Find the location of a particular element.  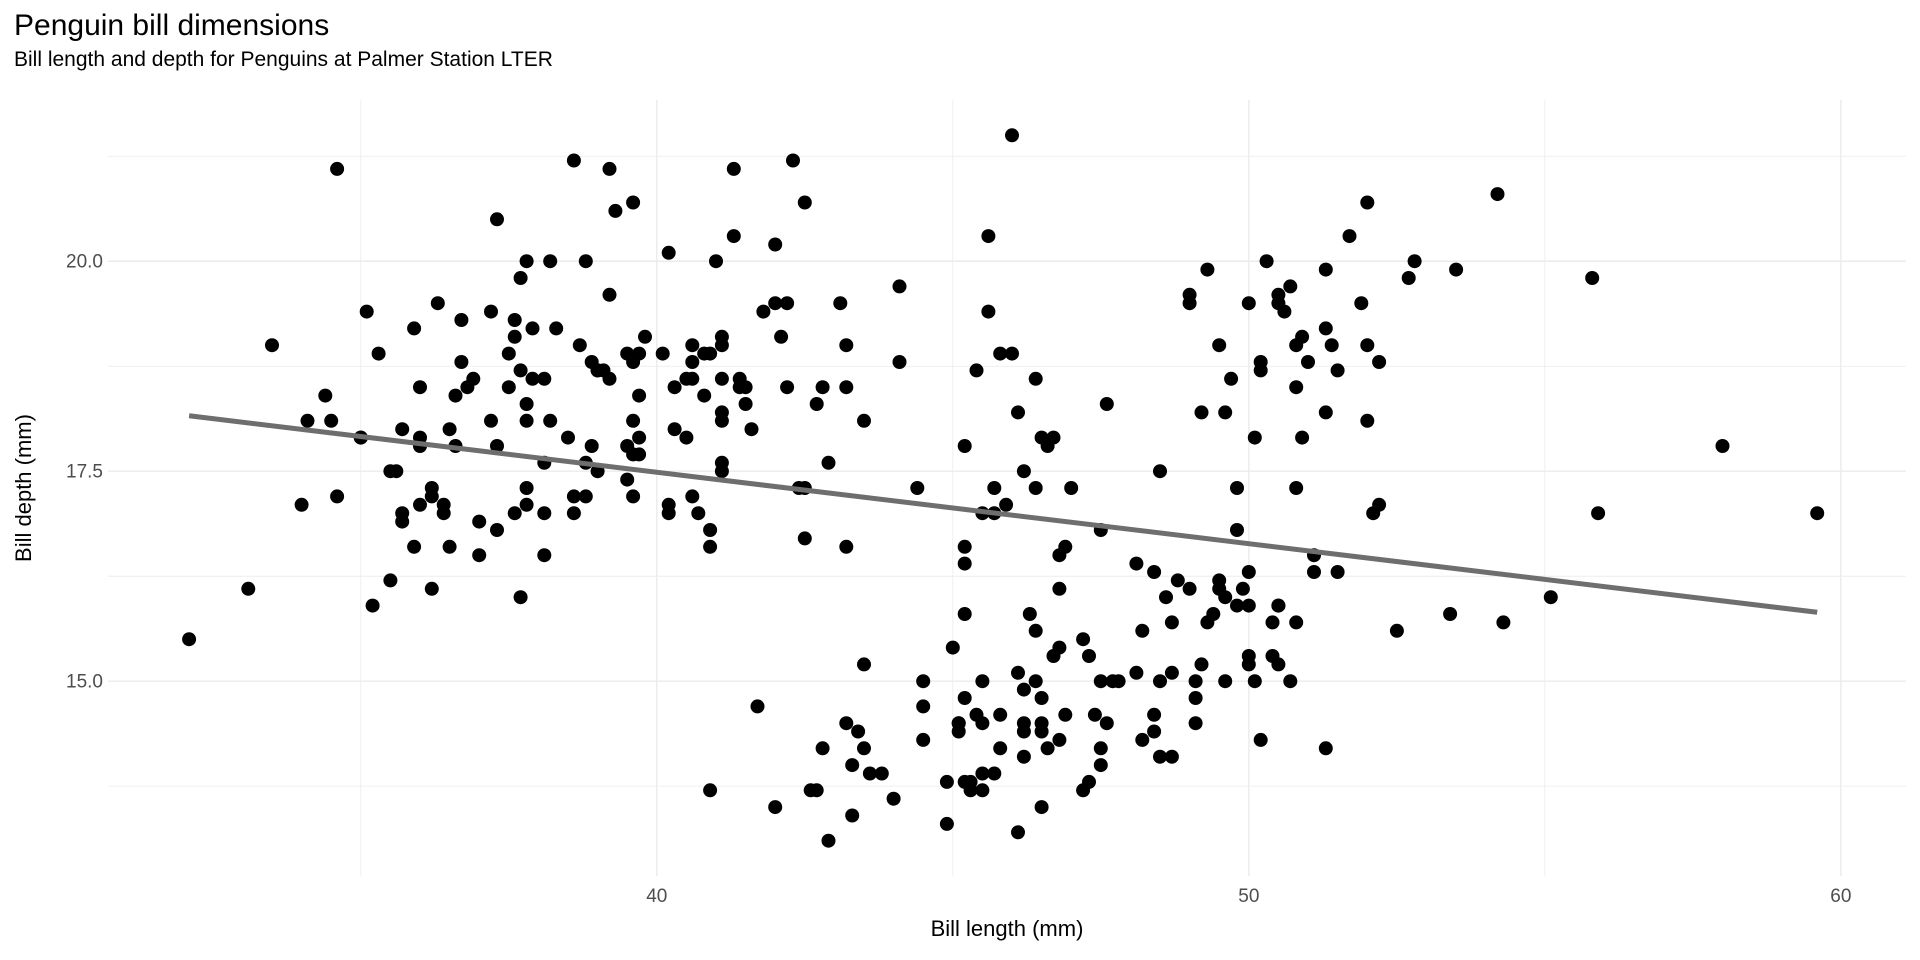

x-axis-tick-labels: 40 50 60 is located at coordinates (1248, 896).